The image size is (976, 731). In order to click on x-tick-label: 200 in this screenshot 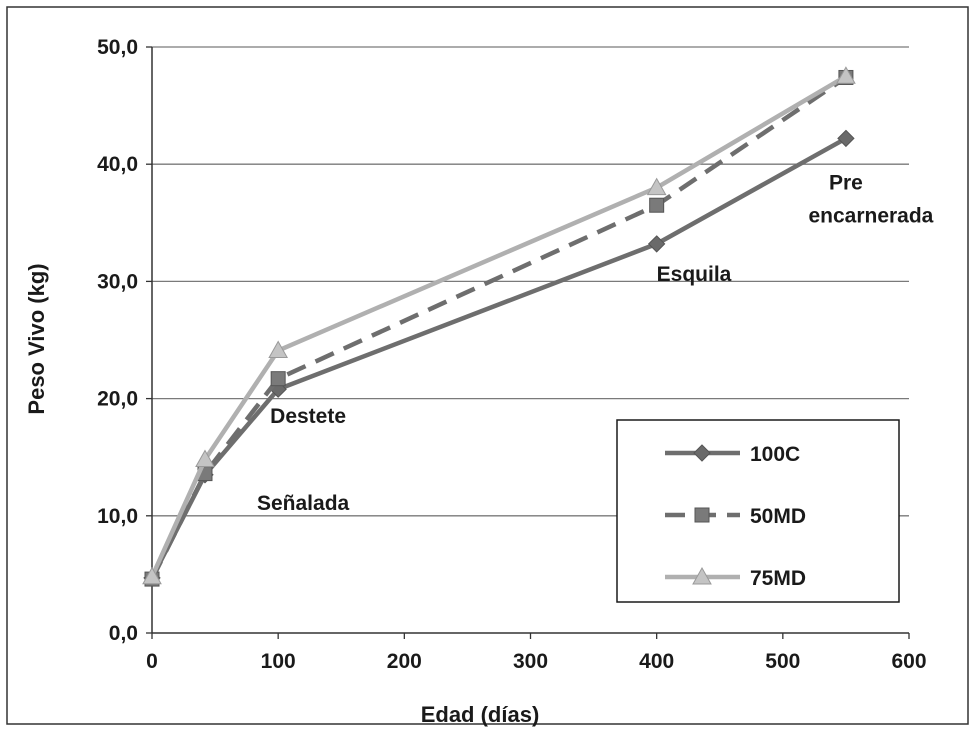, I will do `click(404, 661)`.